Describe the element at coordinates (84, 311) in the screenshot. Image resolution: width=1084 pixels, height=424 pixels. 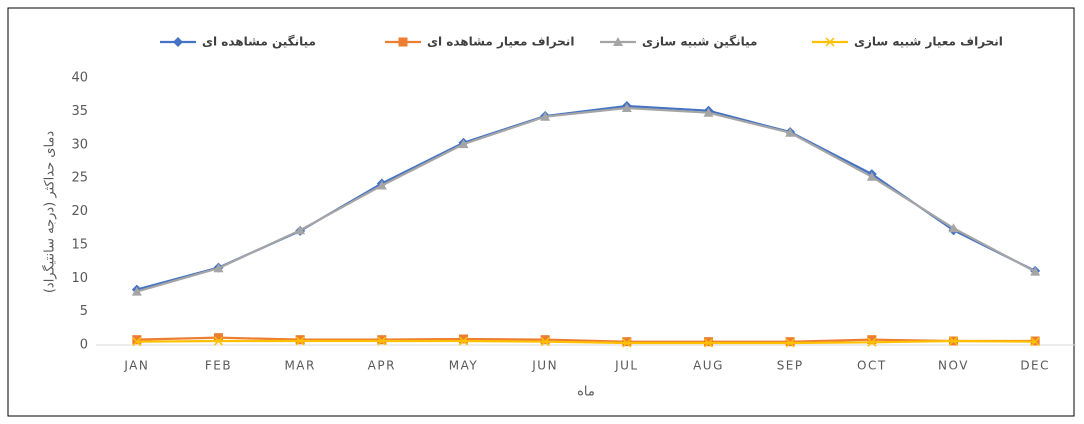
I see `y-tick-label: 5` at that location.